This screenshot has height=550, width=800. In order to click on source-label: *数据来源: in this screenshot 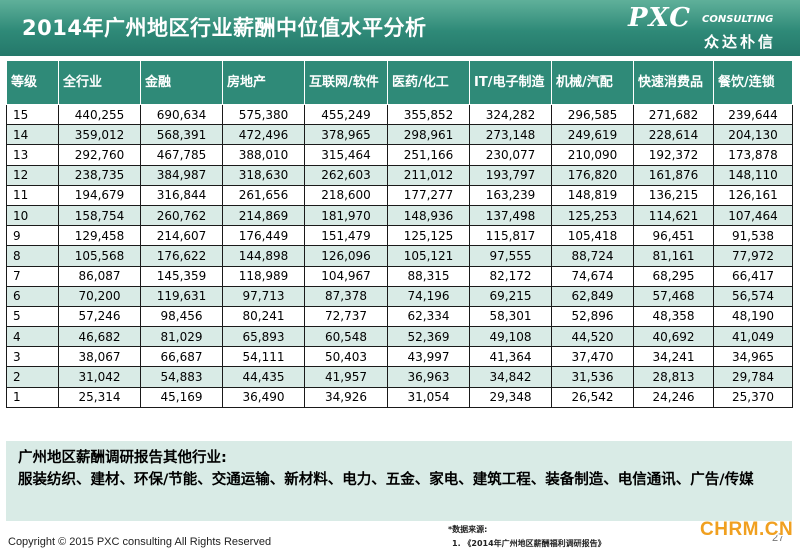, I will do `click(468, 529)`.